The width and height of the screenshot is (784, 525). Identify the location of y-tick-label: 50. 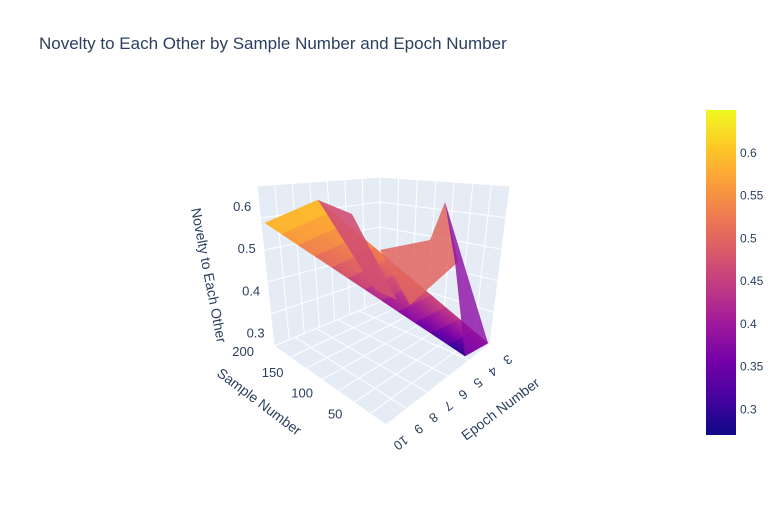
(335, 413).